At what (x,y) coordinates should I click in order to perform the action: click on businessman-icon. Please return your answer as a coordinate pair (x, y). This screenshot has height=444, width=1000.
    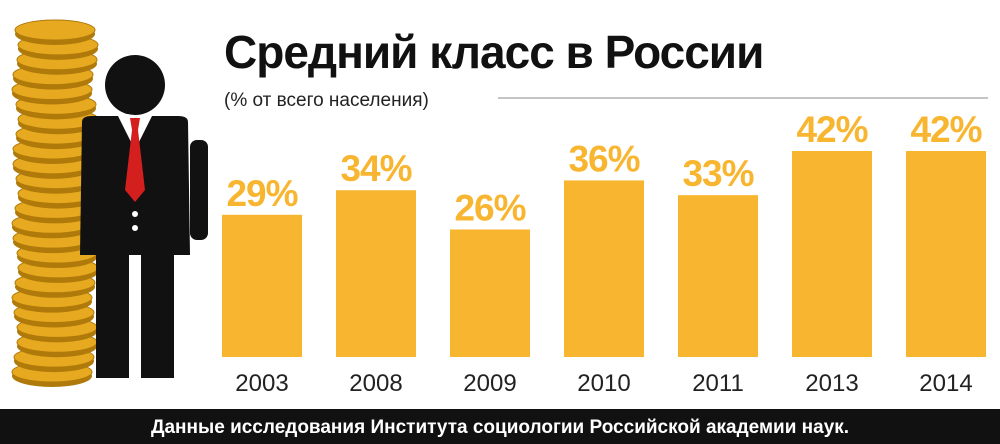
    Looking at the image, I should click on (144, 216).